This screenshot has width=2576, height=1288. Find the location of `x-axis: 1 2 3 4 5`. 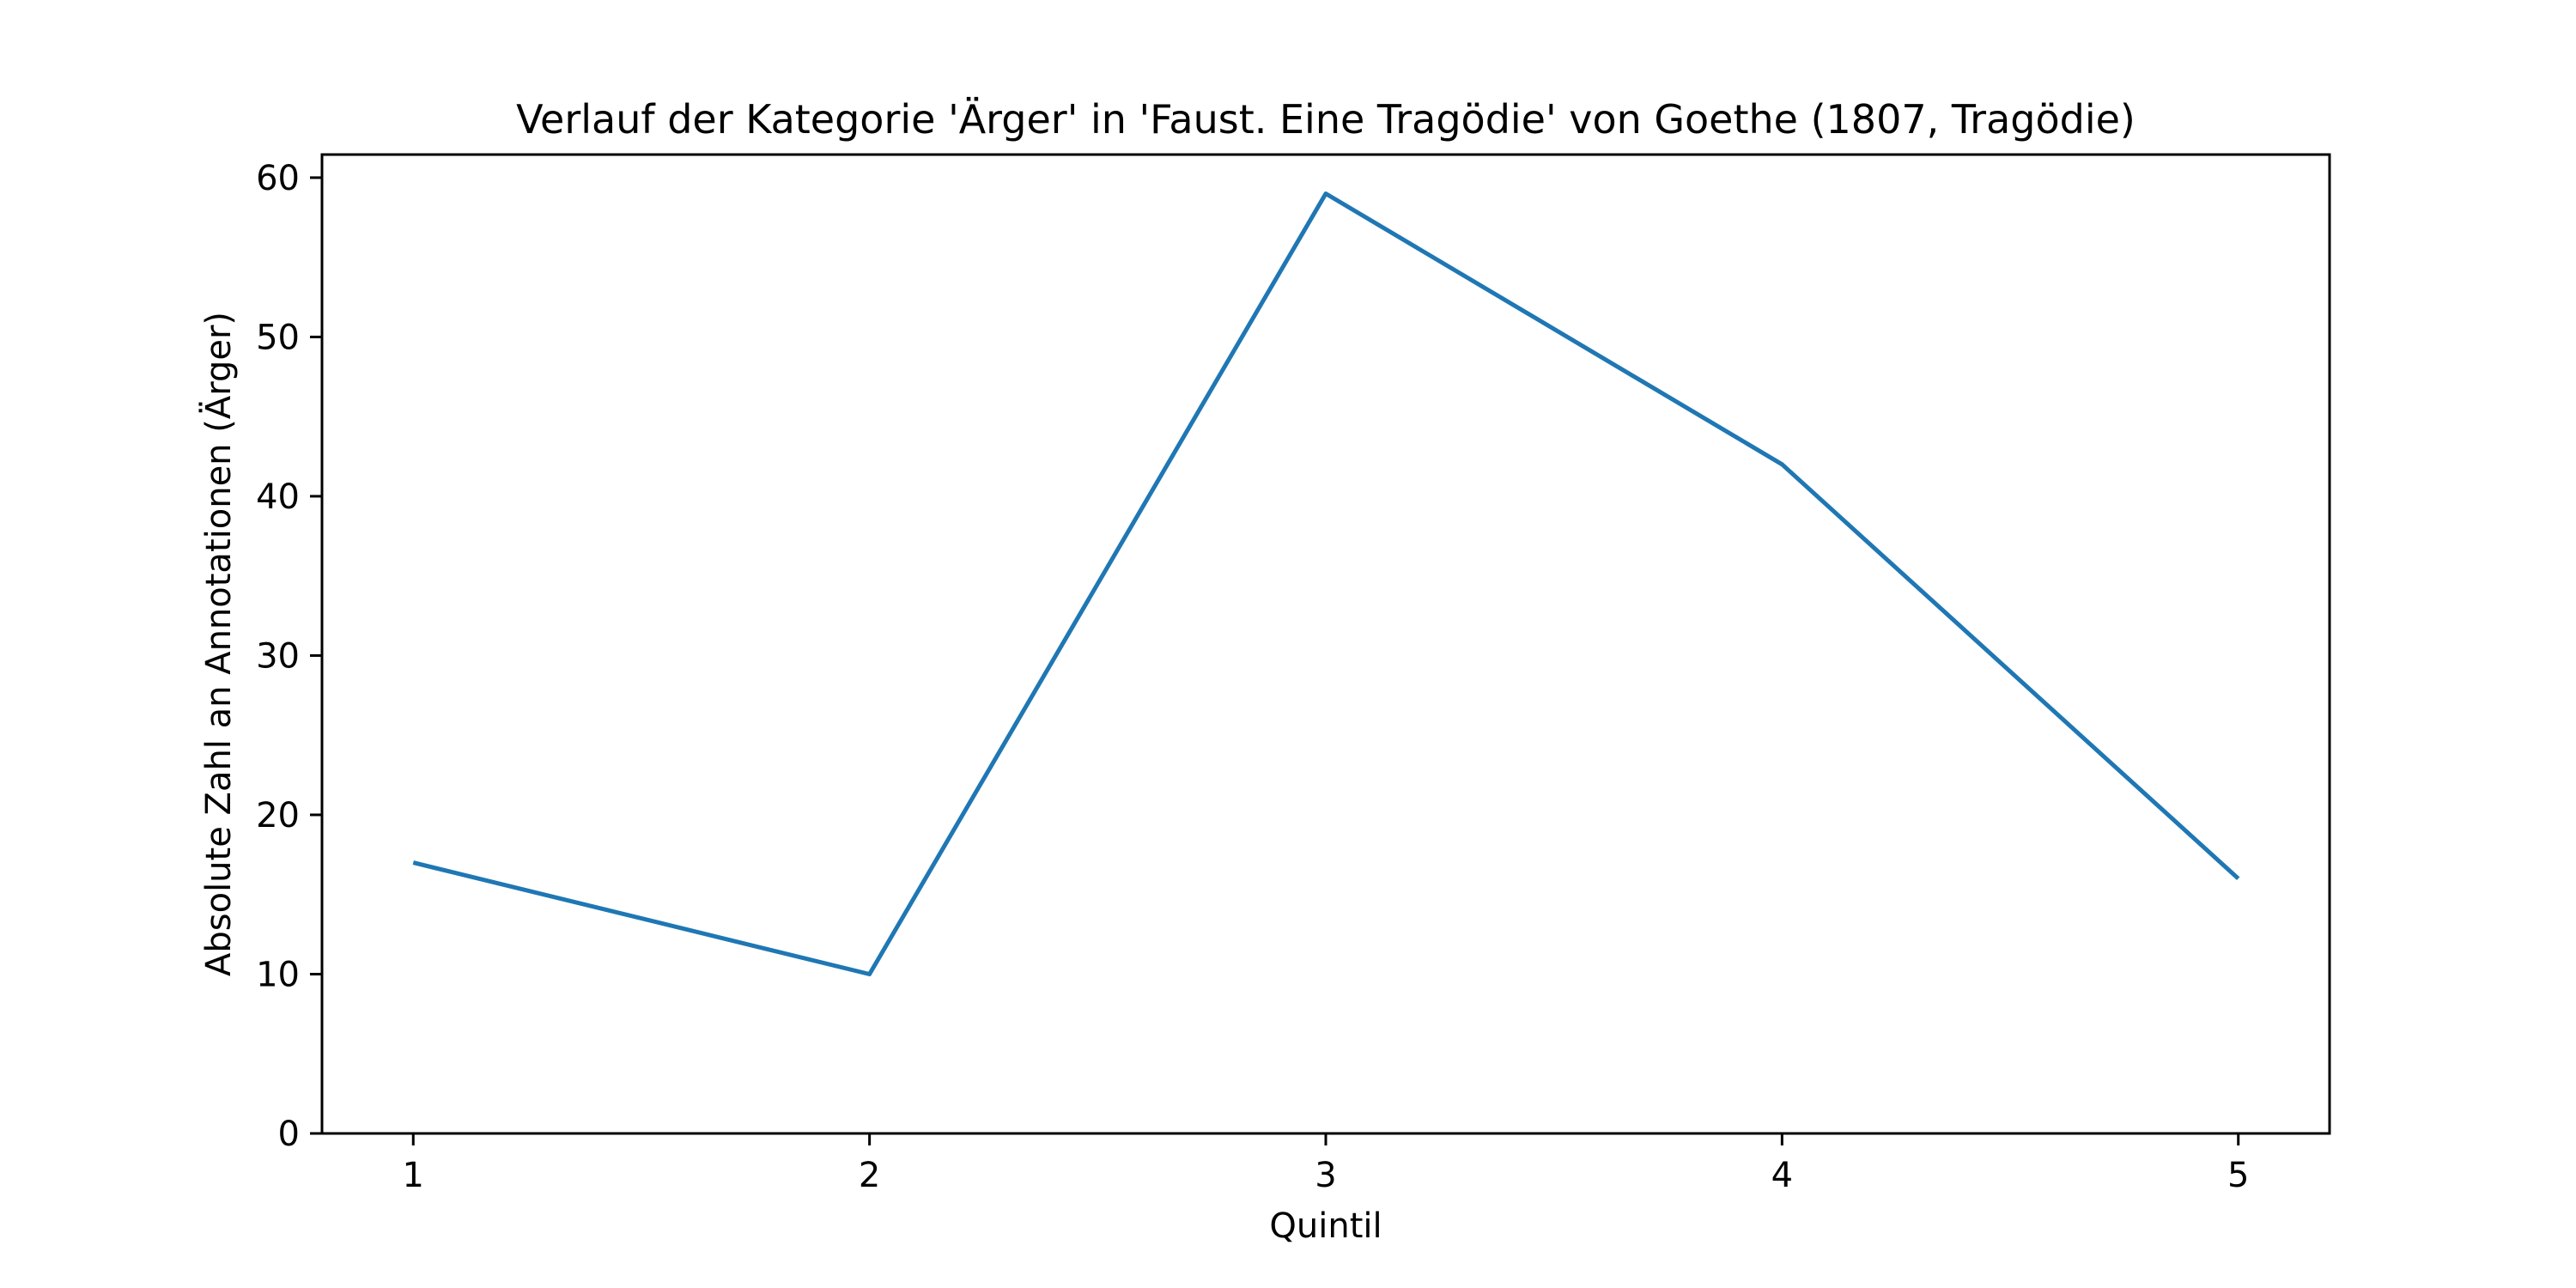

x-axis: 1 2 3 4 5 is located at coordinates (1326, 1164).